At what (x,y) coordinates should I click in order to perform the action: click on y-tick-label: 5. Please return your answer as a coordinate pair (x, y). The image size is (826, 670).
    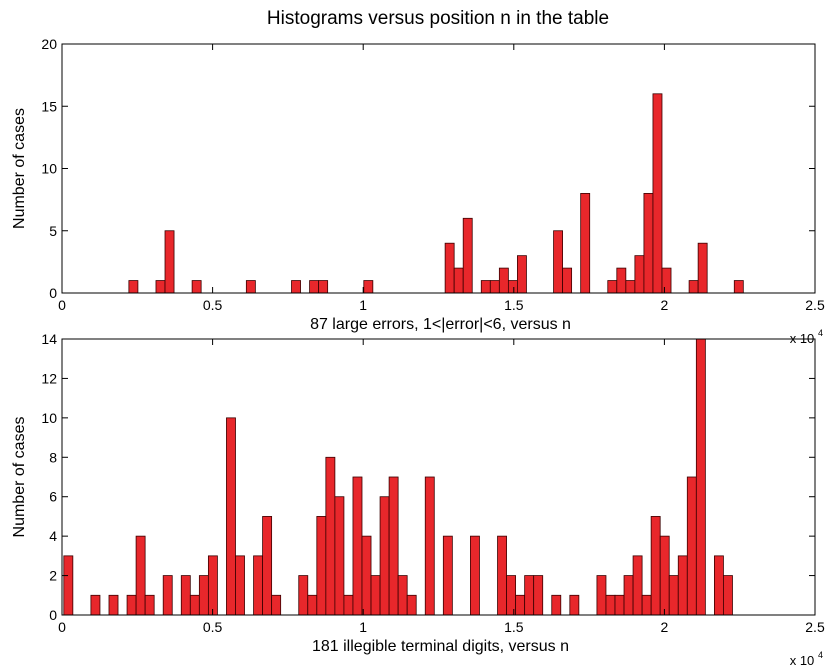
    Looking at the image, I should click on (53, 231).